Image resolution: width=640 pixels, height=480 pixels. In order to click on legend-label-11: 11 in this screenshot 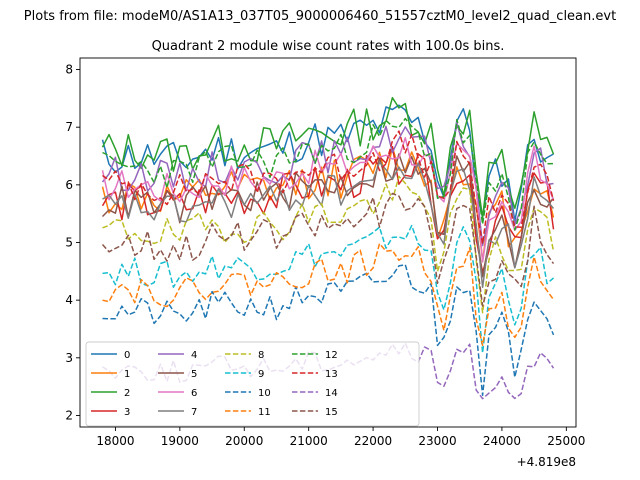, I will do `click(264, 412)`.